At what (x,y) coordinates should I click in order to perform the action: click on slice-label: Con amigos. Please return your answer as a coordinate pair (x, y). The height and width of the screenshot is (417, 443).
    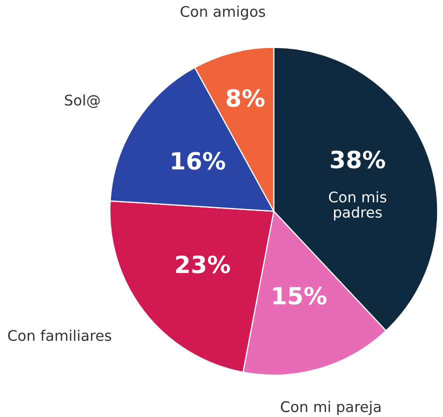
    Looking at the image, I should click on (223, 13).